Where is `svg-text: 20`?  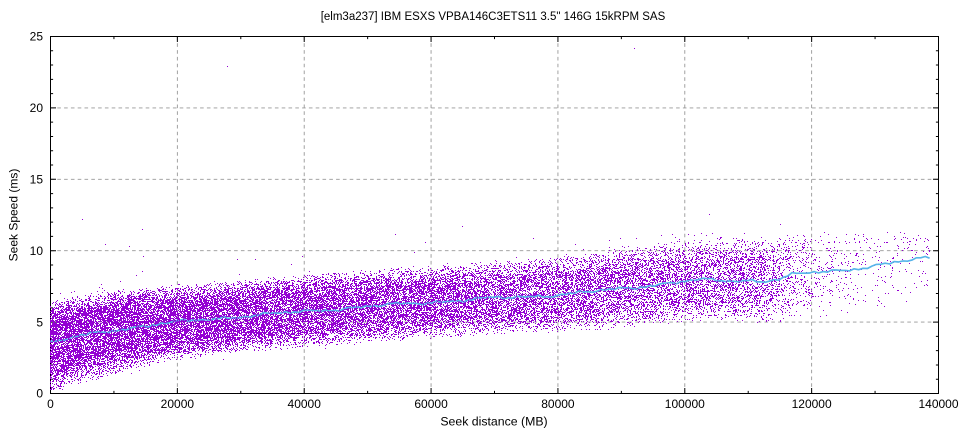
svg-text: 20 is located at coordinates (37, 108).